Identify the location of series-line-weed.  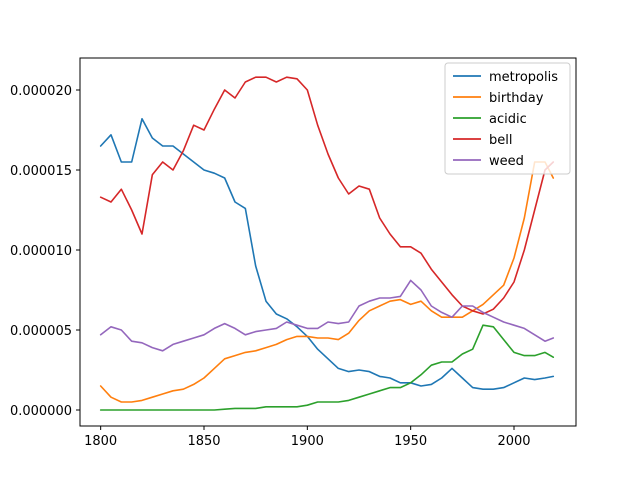
(327, 315).